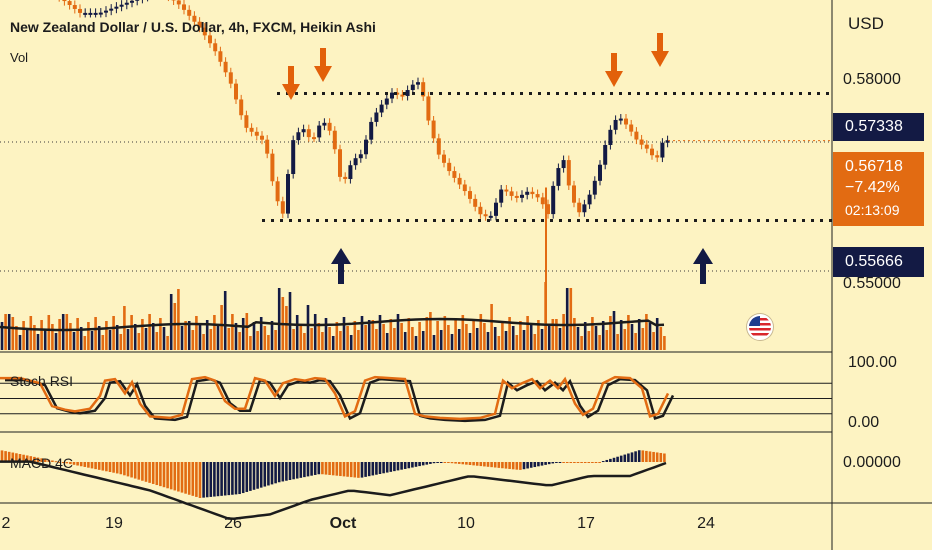  I want to click on us-flag-icon, so click(760, 327).